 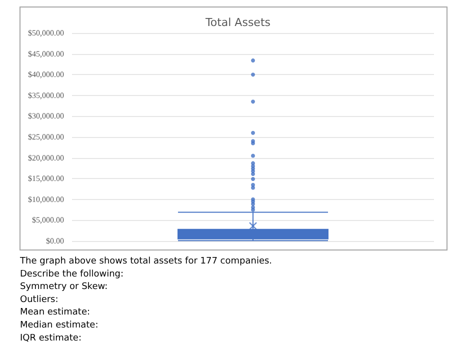 What do you see at coordinates (46, 95) in the screenshot?
I see `y-tick-label: $35,000.00` at bounding box center [46, 95].